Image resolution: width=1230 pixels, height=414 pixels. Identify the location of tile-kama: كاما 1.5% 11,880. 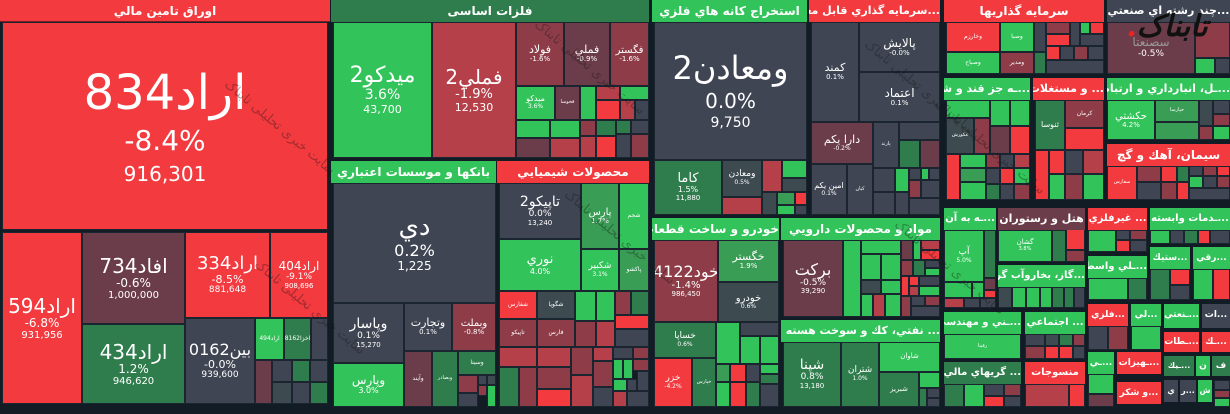
(688, 187).